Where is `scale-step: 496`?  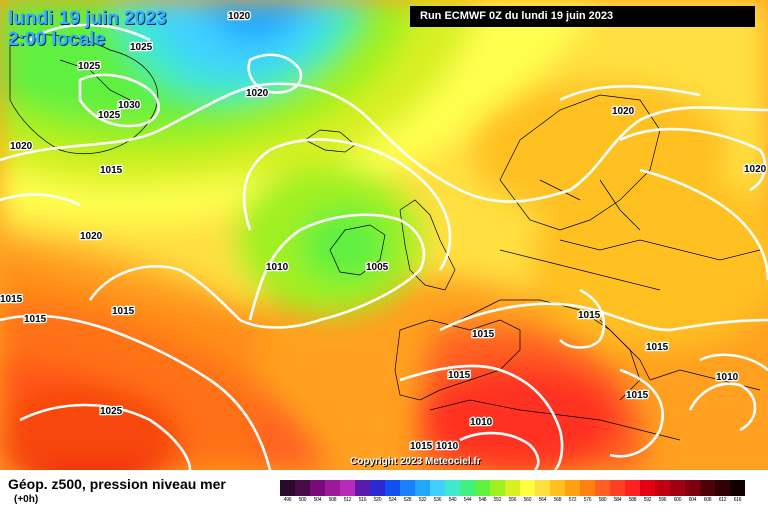
scale-step: 496 is located at coordinates (287, 492).